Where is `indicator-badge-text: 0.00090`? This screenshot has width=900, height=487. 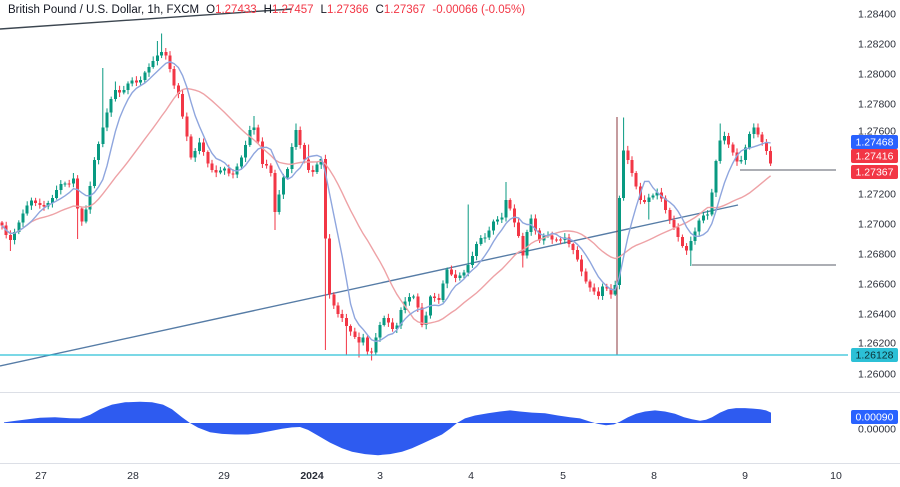 indicator-badge-text: 0.00090 is located at coordinates (875, 418).